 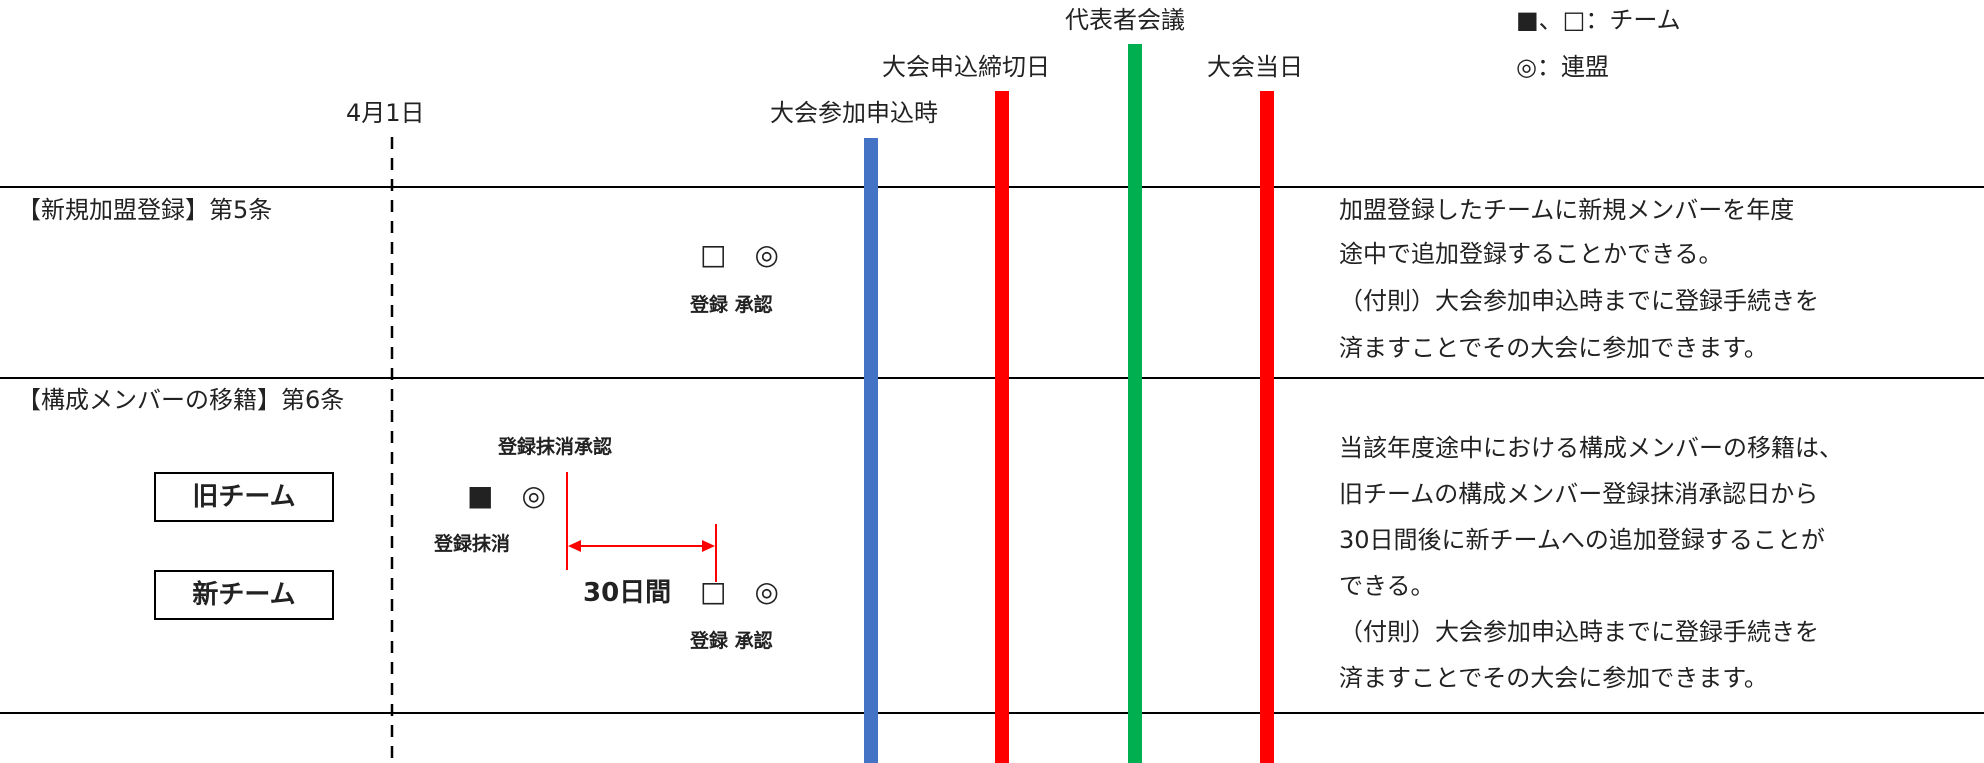 What do you see at coordinates (181, 400) in the screenshot?
I see `section2-title: 【構成メンバーの移籍】第6条` at bounding box center [181, 400].